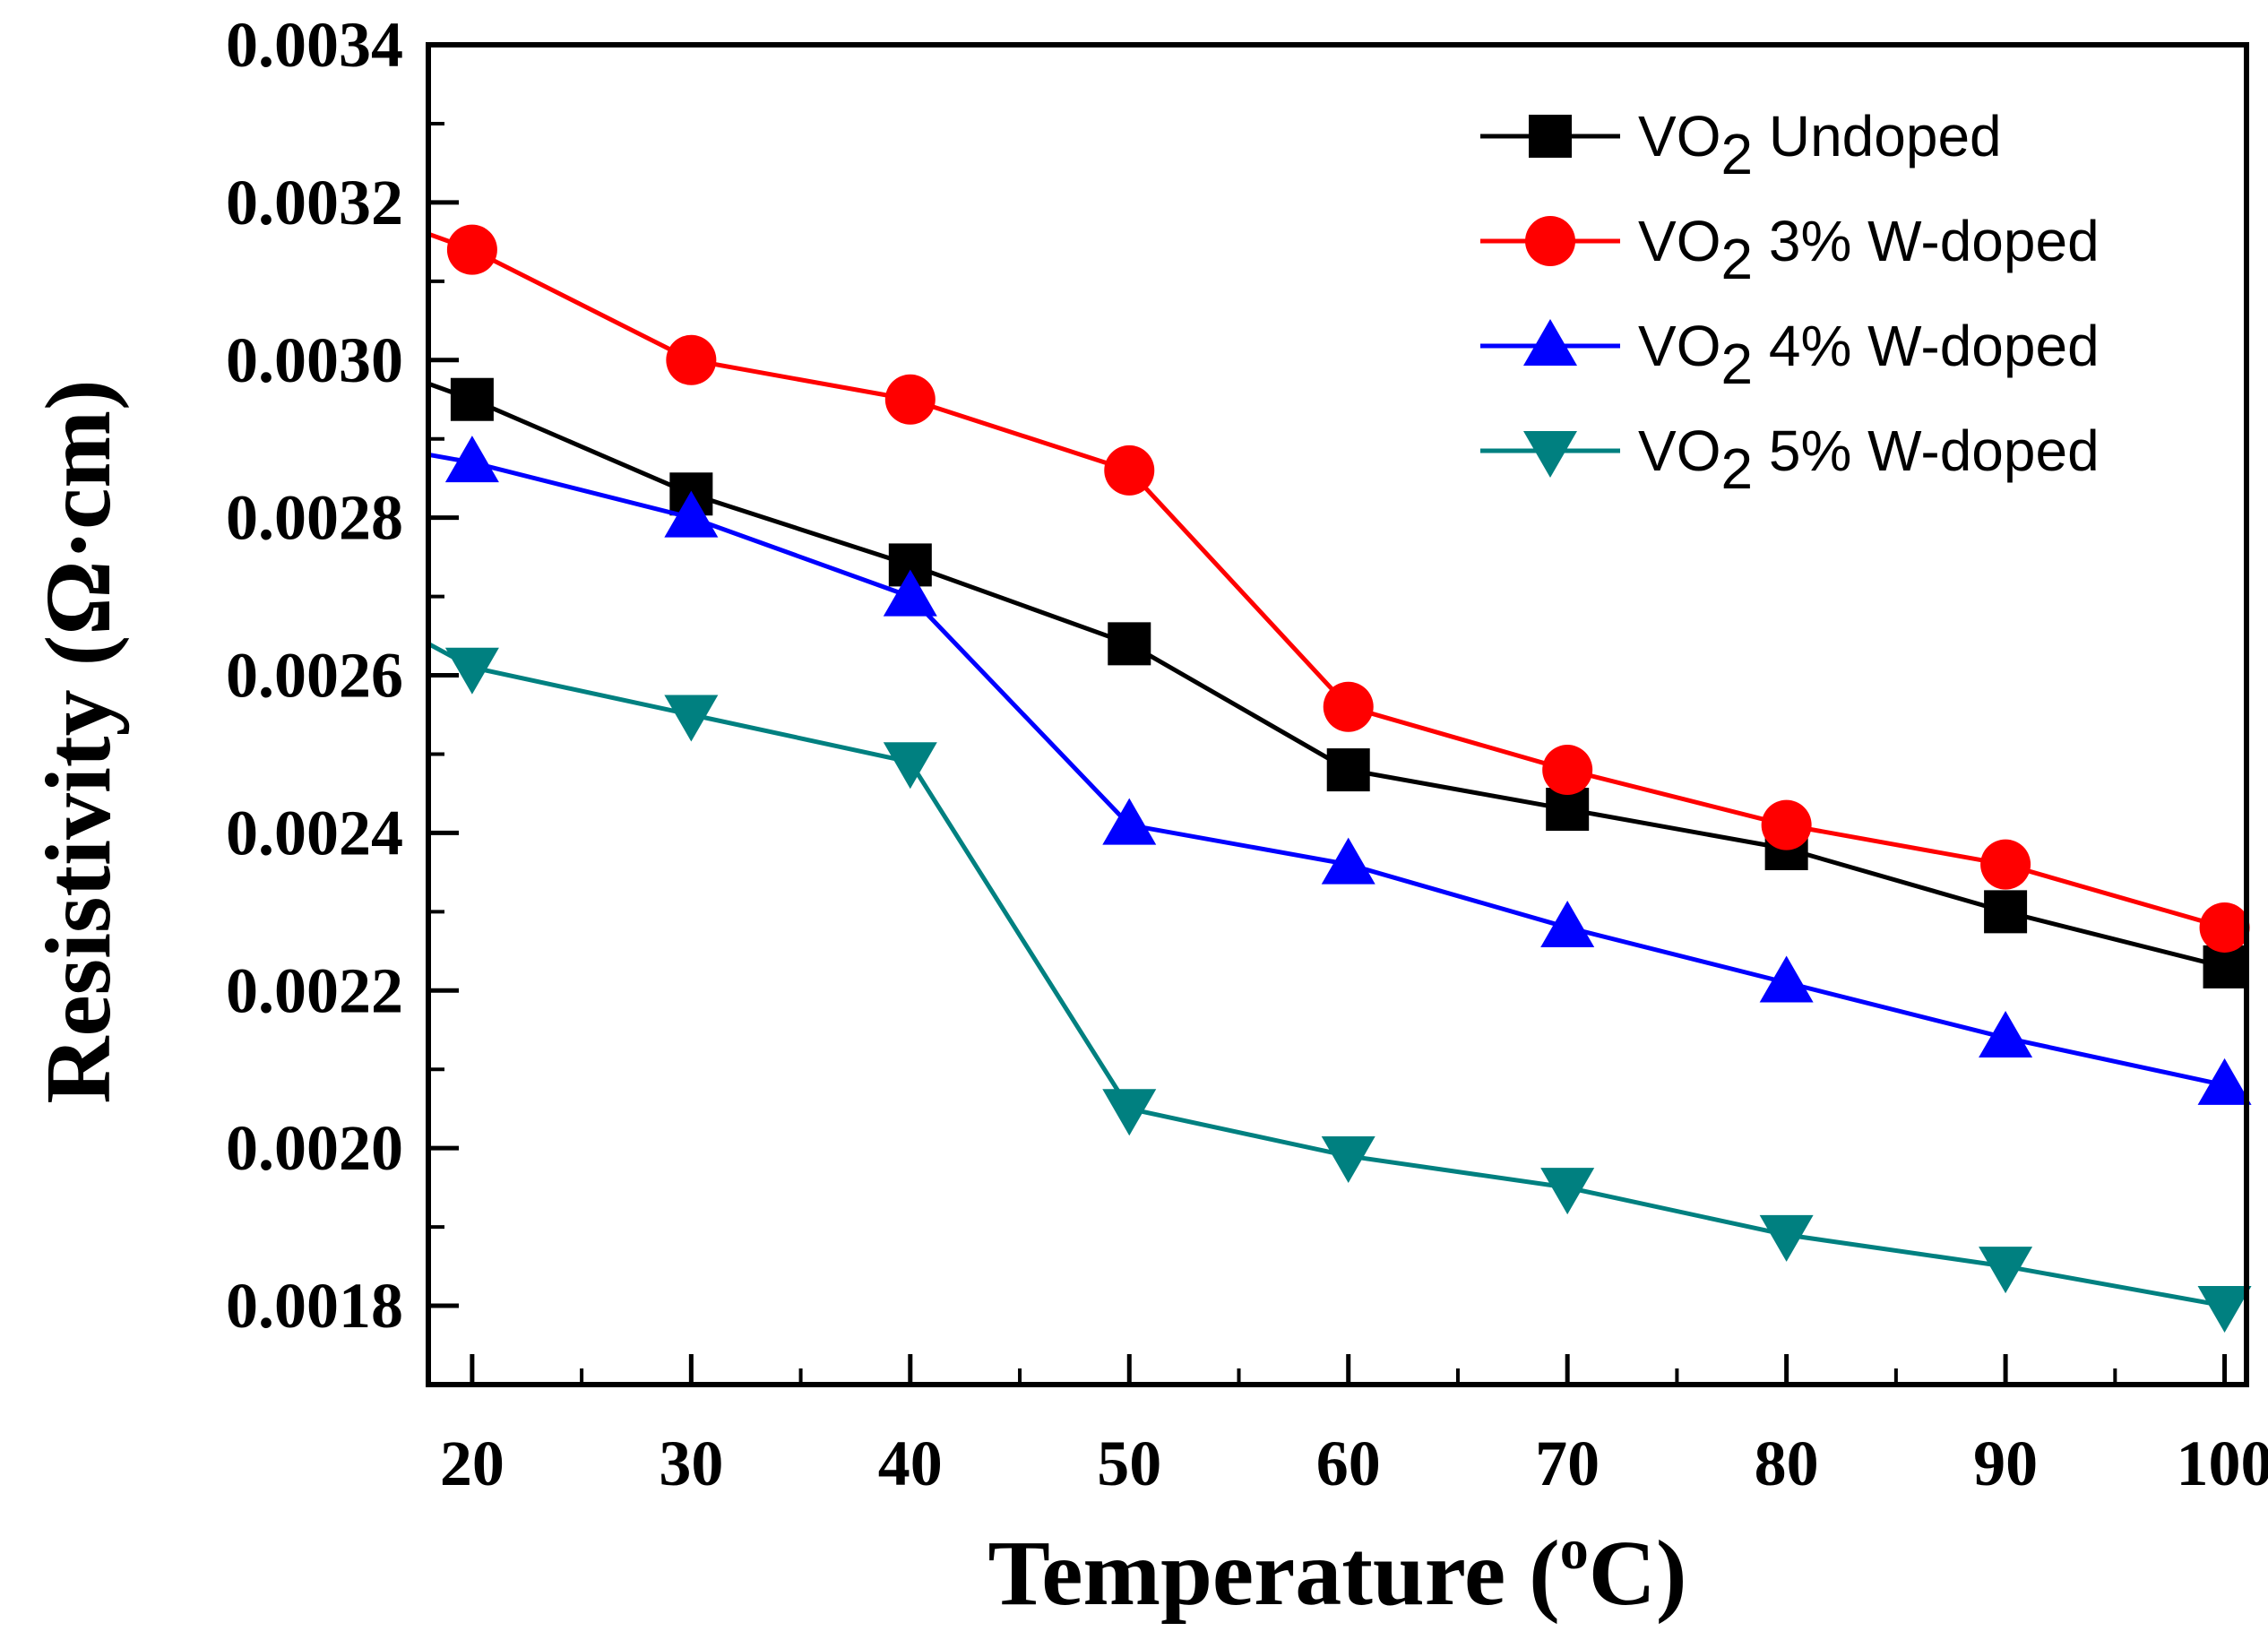  I want to click on x-tick-label: 20, so click(472, 1463).